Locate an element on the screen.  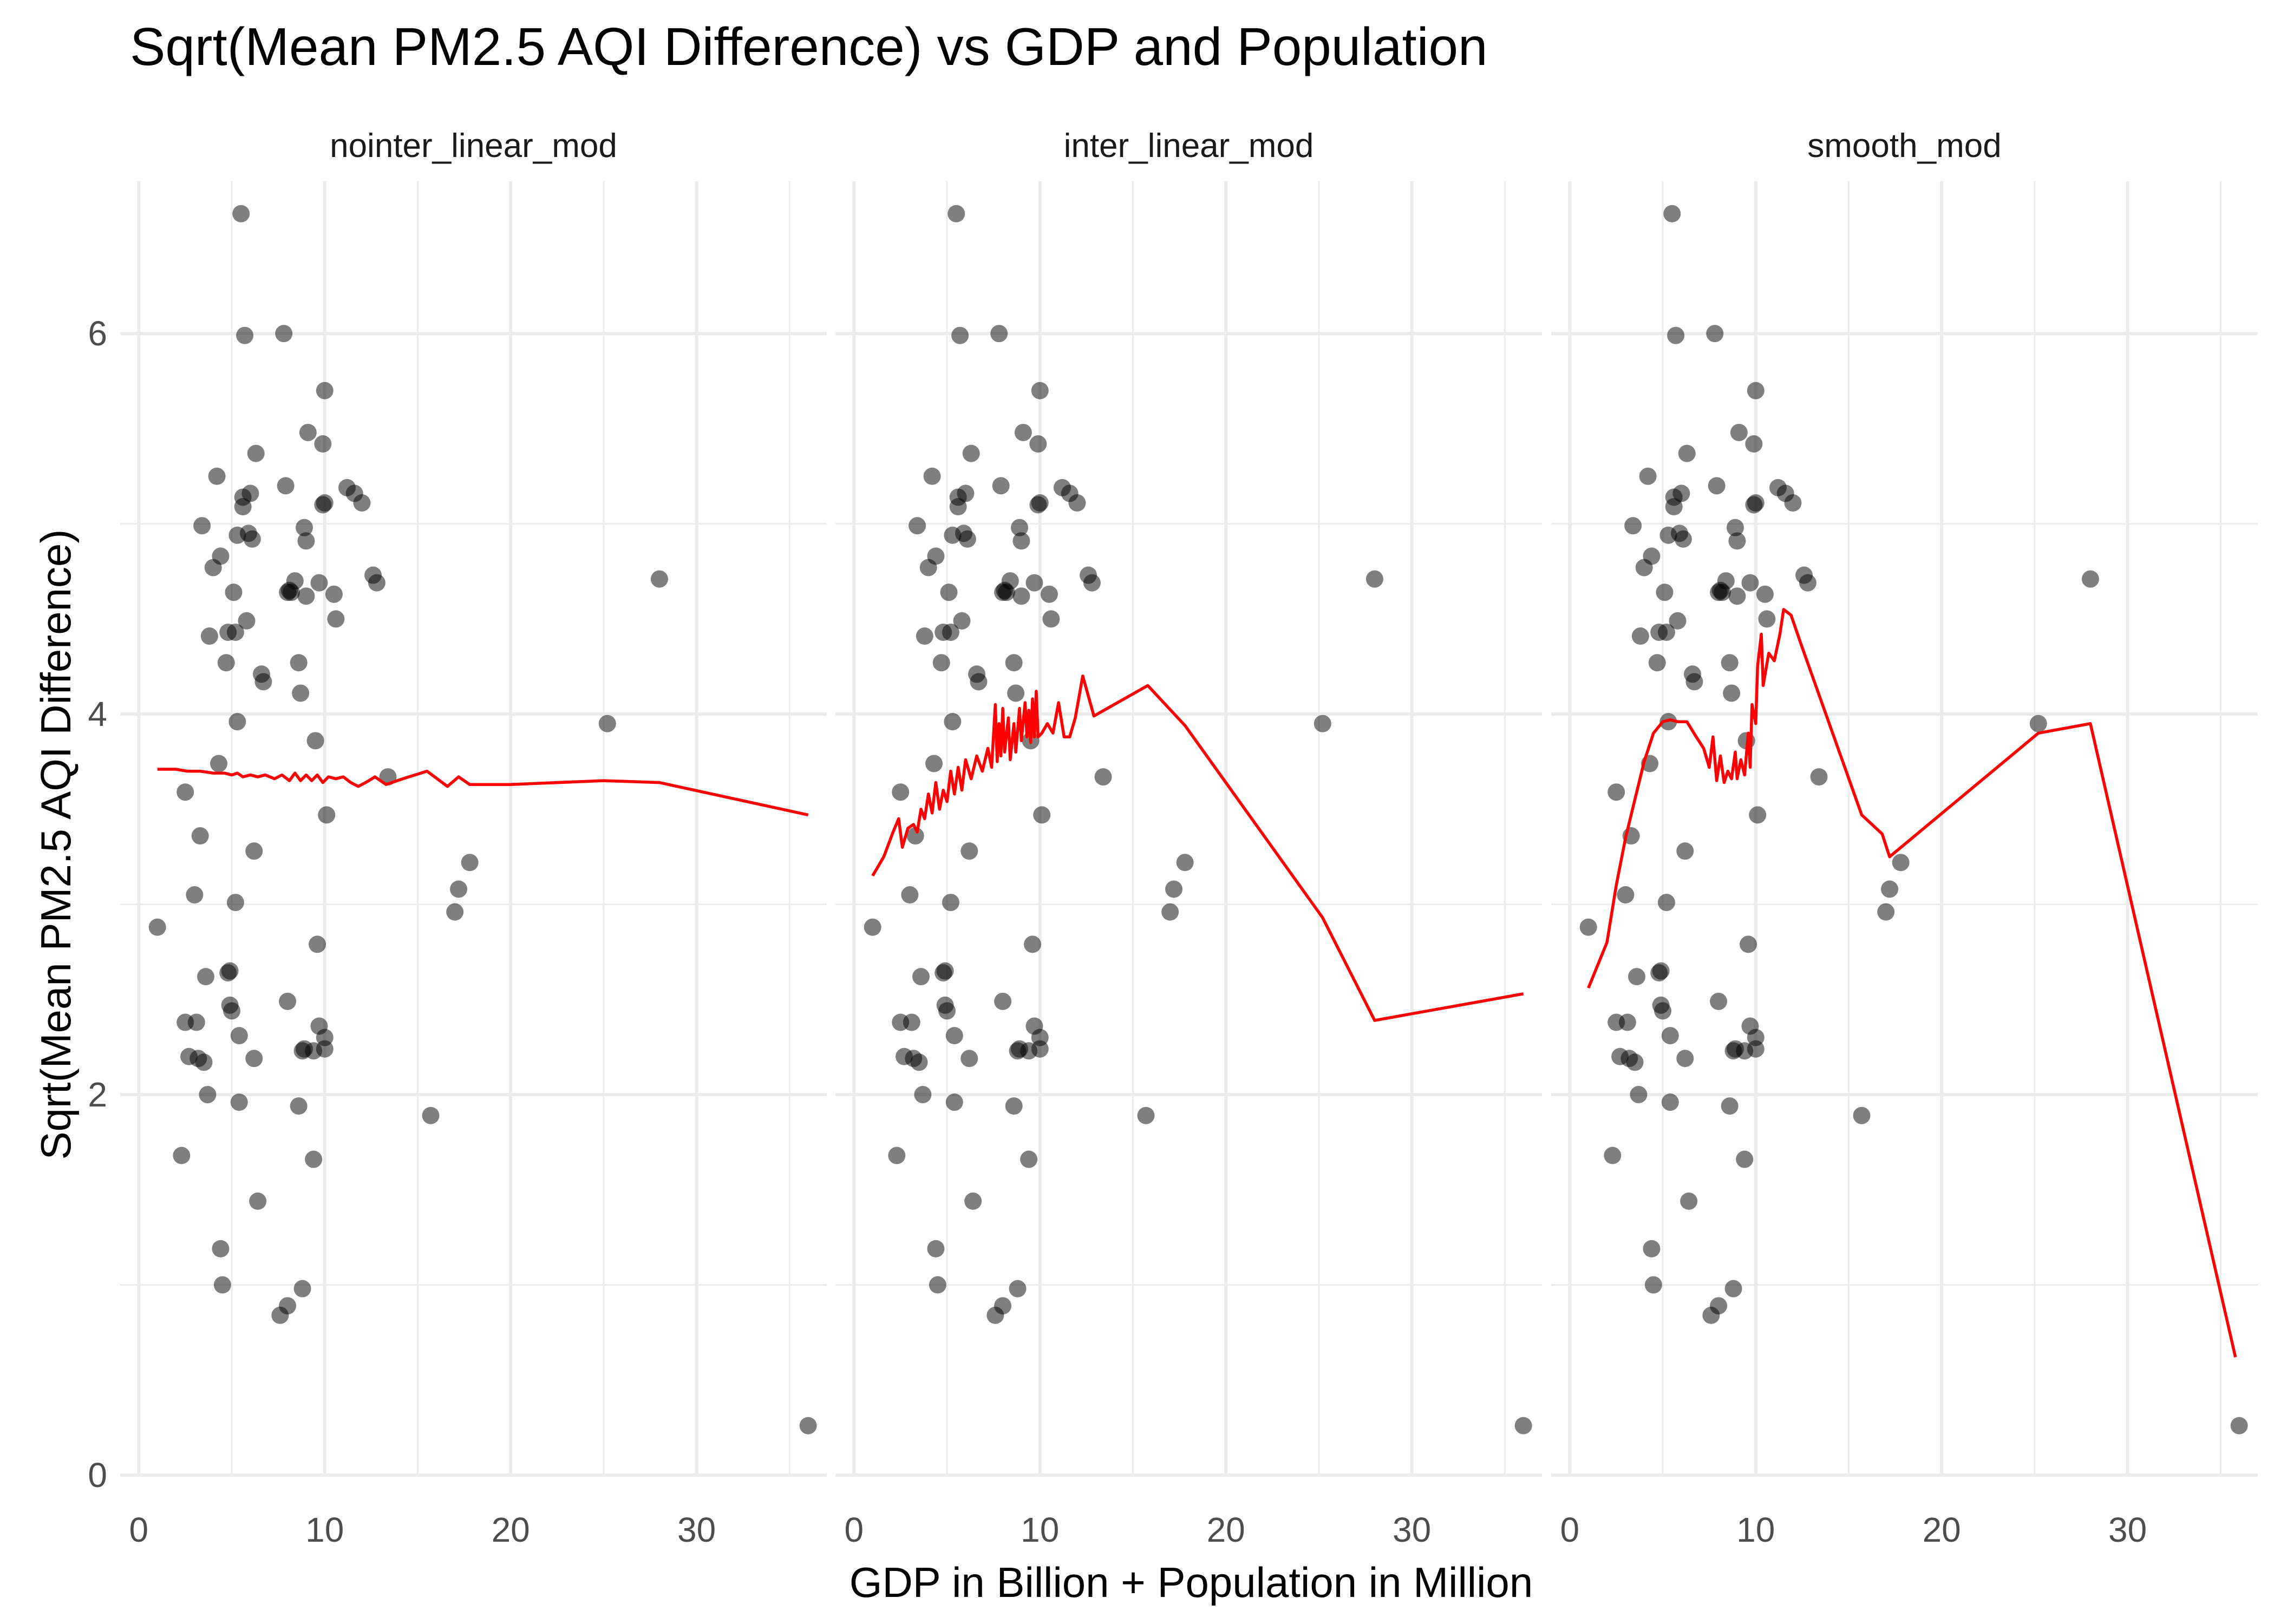
facet-label: smooth_mod is located at coordinates (1904, 146).